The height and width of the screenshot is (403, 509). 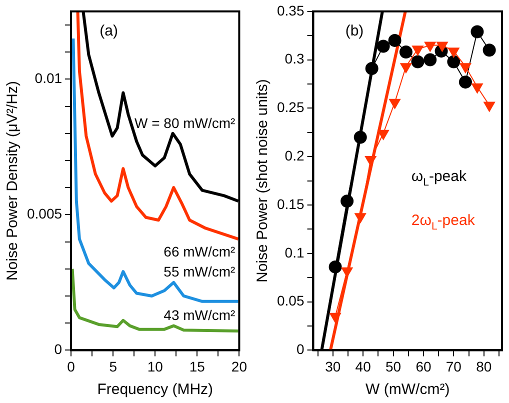 What do you see at coordinates (424, 366) in the screenshot?
I see `x-tick-label: 60` at bounding box center [424, 366].